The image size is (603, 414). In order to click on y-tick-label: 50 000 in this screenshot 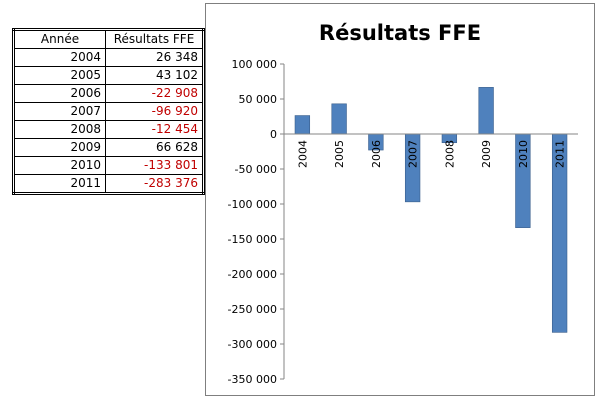, I will do `click(258, 99)`.